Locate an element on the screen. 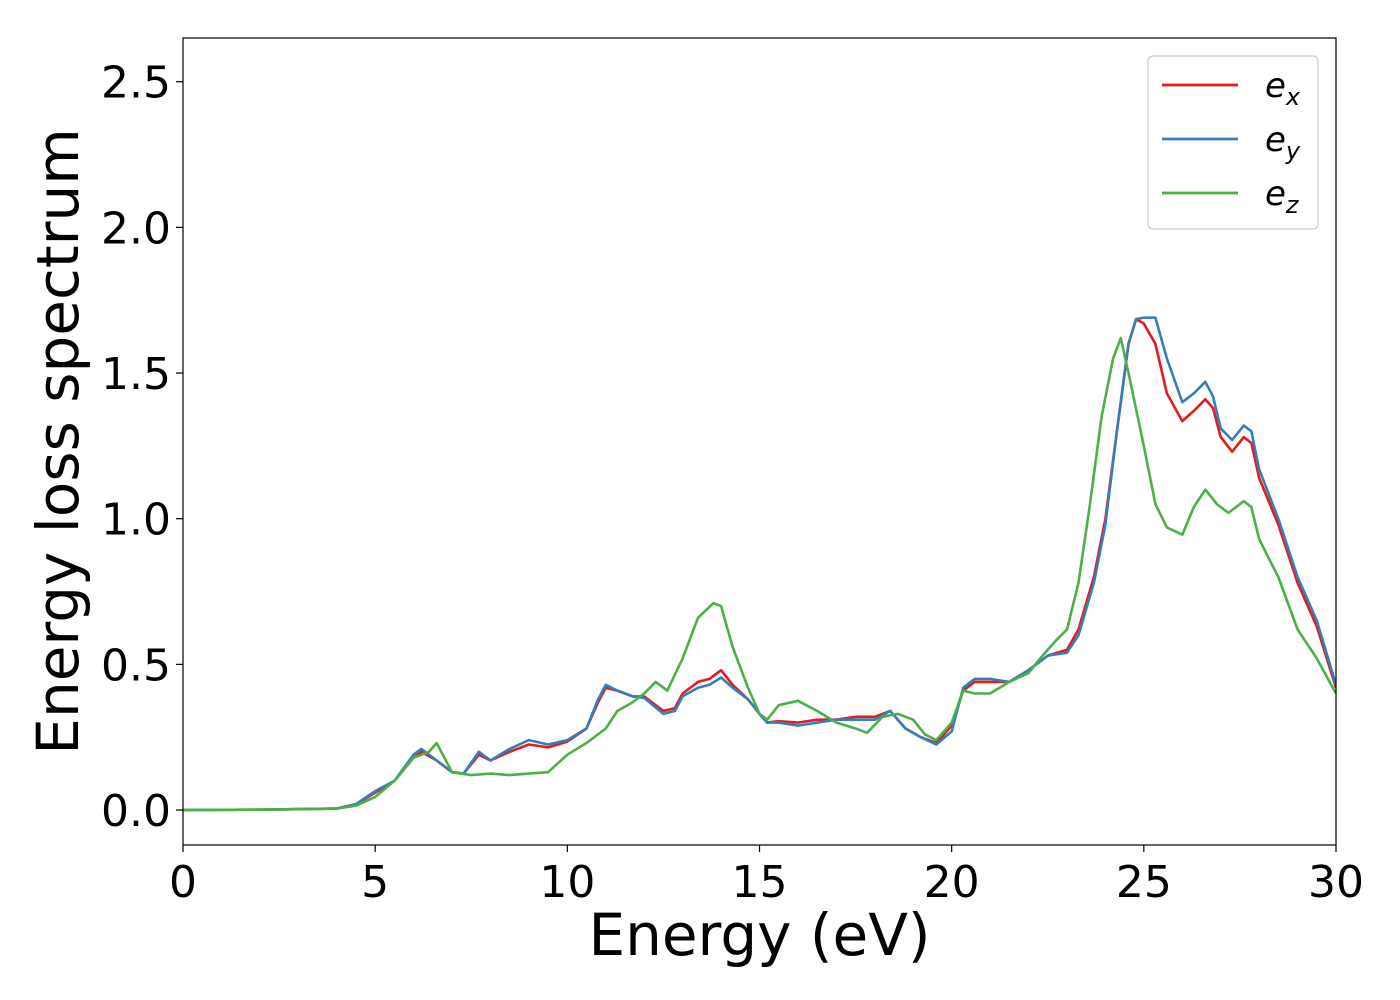 This screenshot has height=1000, width=1400. legend-label-y: ey is located at coordinates (1283, 142).